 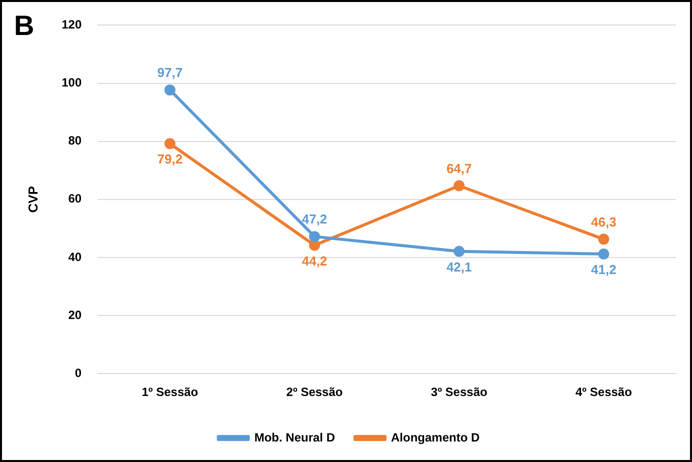 I want to click on data-label: 97,7, so click(x=170, y=72).